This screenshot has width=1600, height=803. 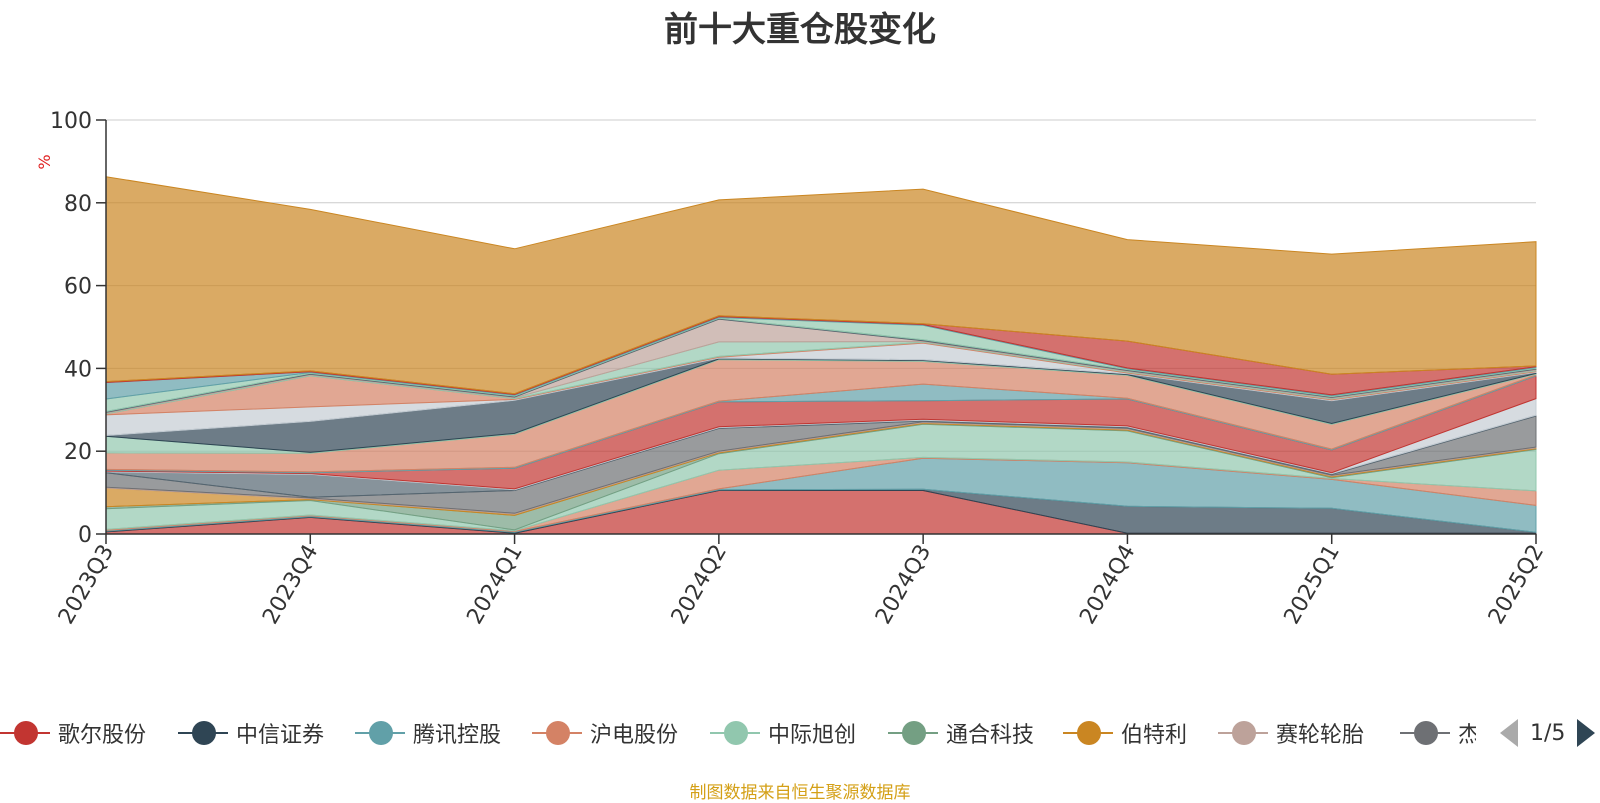 I want to click on x-tick-label-5: 2024Q4, so click(x=1107, y=585).